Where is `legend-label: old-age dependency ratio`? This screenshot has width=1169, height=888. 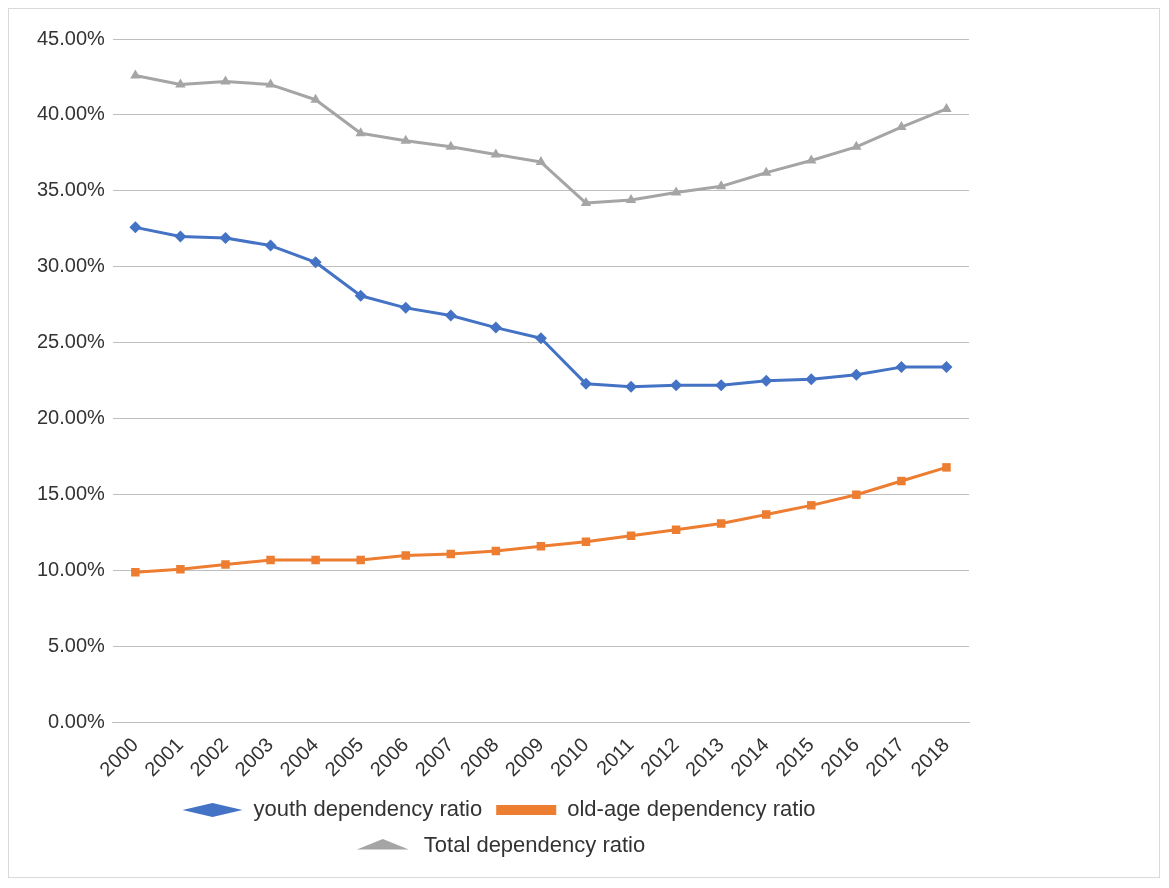 legend-label: old-age dependency ratio is located at coordinates (691, 809).